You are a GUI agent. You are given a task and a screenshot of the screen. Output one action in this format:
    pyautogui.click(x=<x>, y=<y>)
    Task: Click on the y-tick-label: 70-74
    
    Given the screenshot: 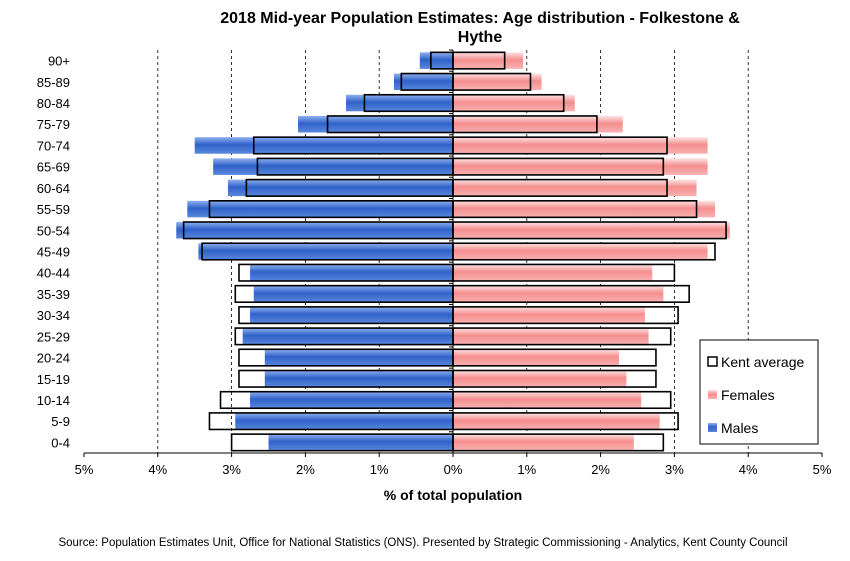 What is the action you would take?
    pyautogui.click(x=53, y=145)
    